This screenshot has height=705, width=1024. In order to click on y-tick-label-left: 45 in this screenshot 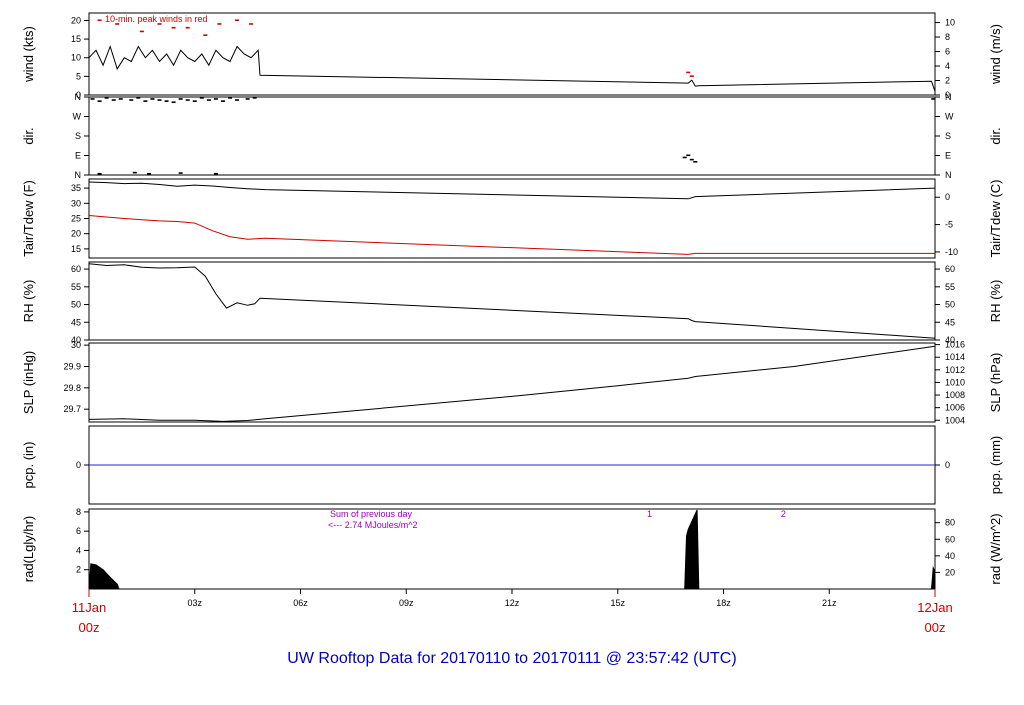, I will do `click(76, 322)`.